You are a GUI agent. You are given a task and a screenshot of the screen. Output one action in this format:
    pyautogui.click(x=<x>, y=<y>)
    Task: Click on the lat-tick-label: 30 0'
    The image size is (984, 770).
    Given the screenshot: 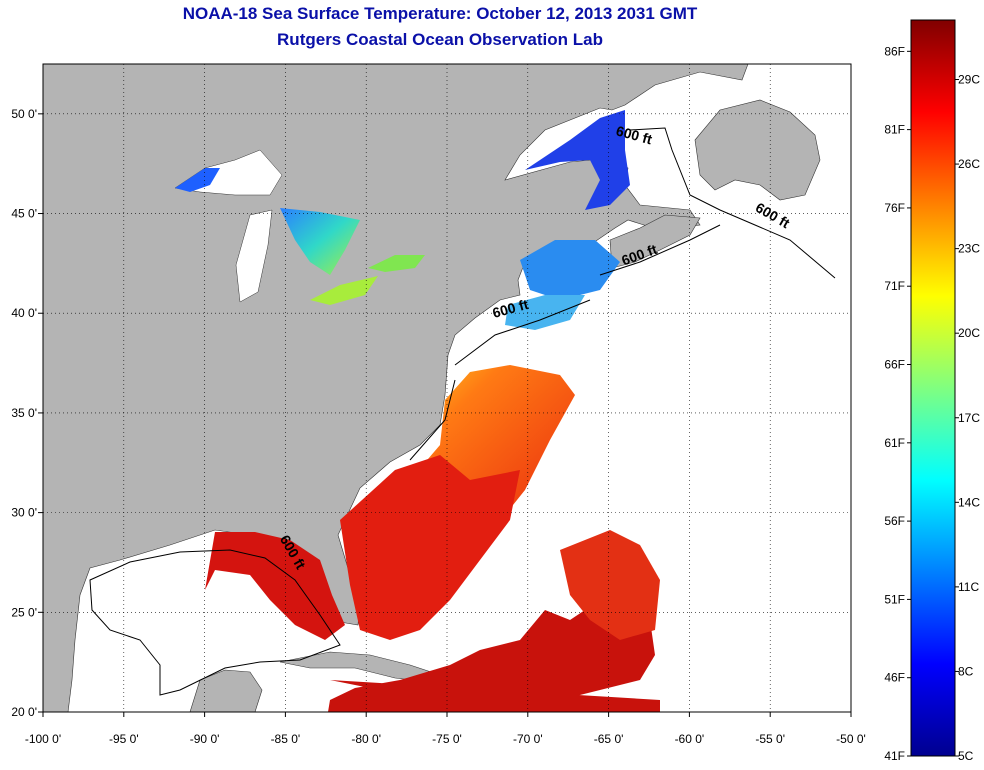 What is the action you would take?
    pyautogui.click(x=24, y=513)
    